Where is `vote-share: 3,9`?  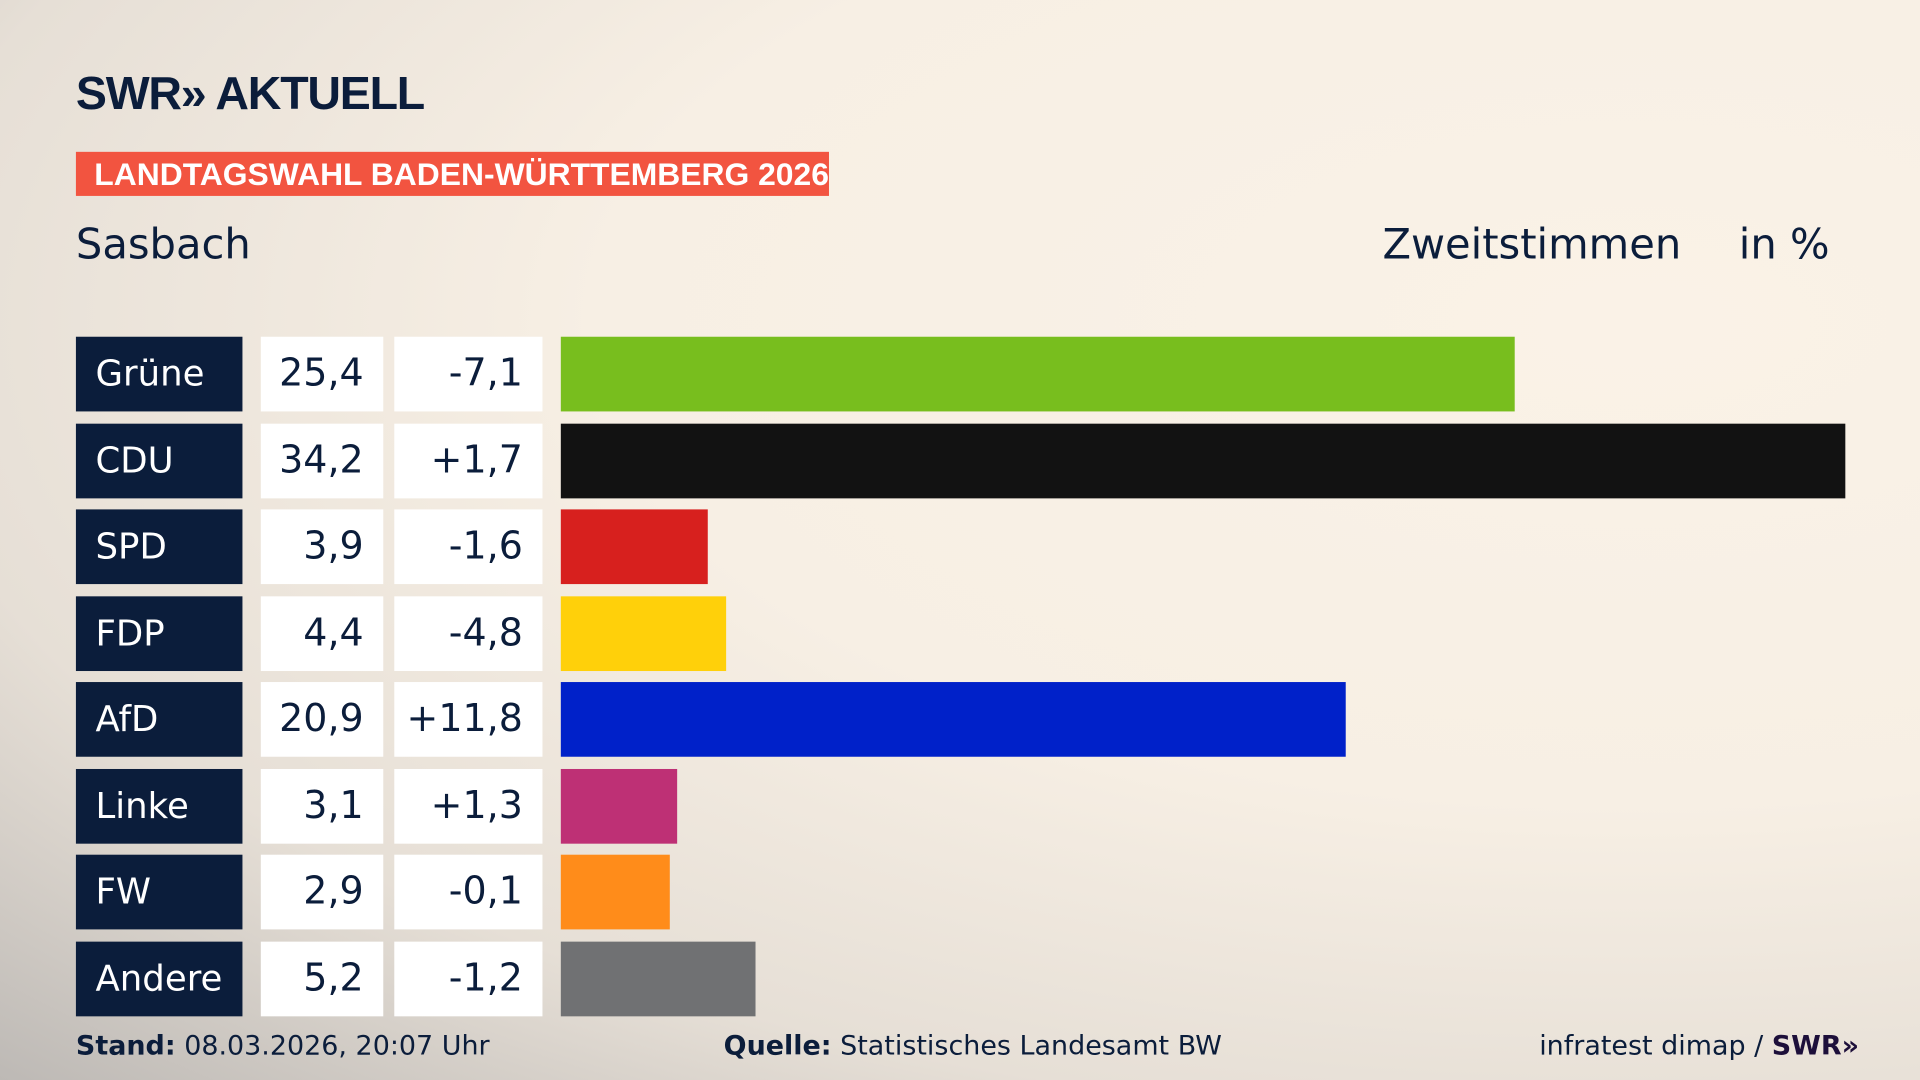
vote-share: 3,9 is located at coordinates (322, 547).